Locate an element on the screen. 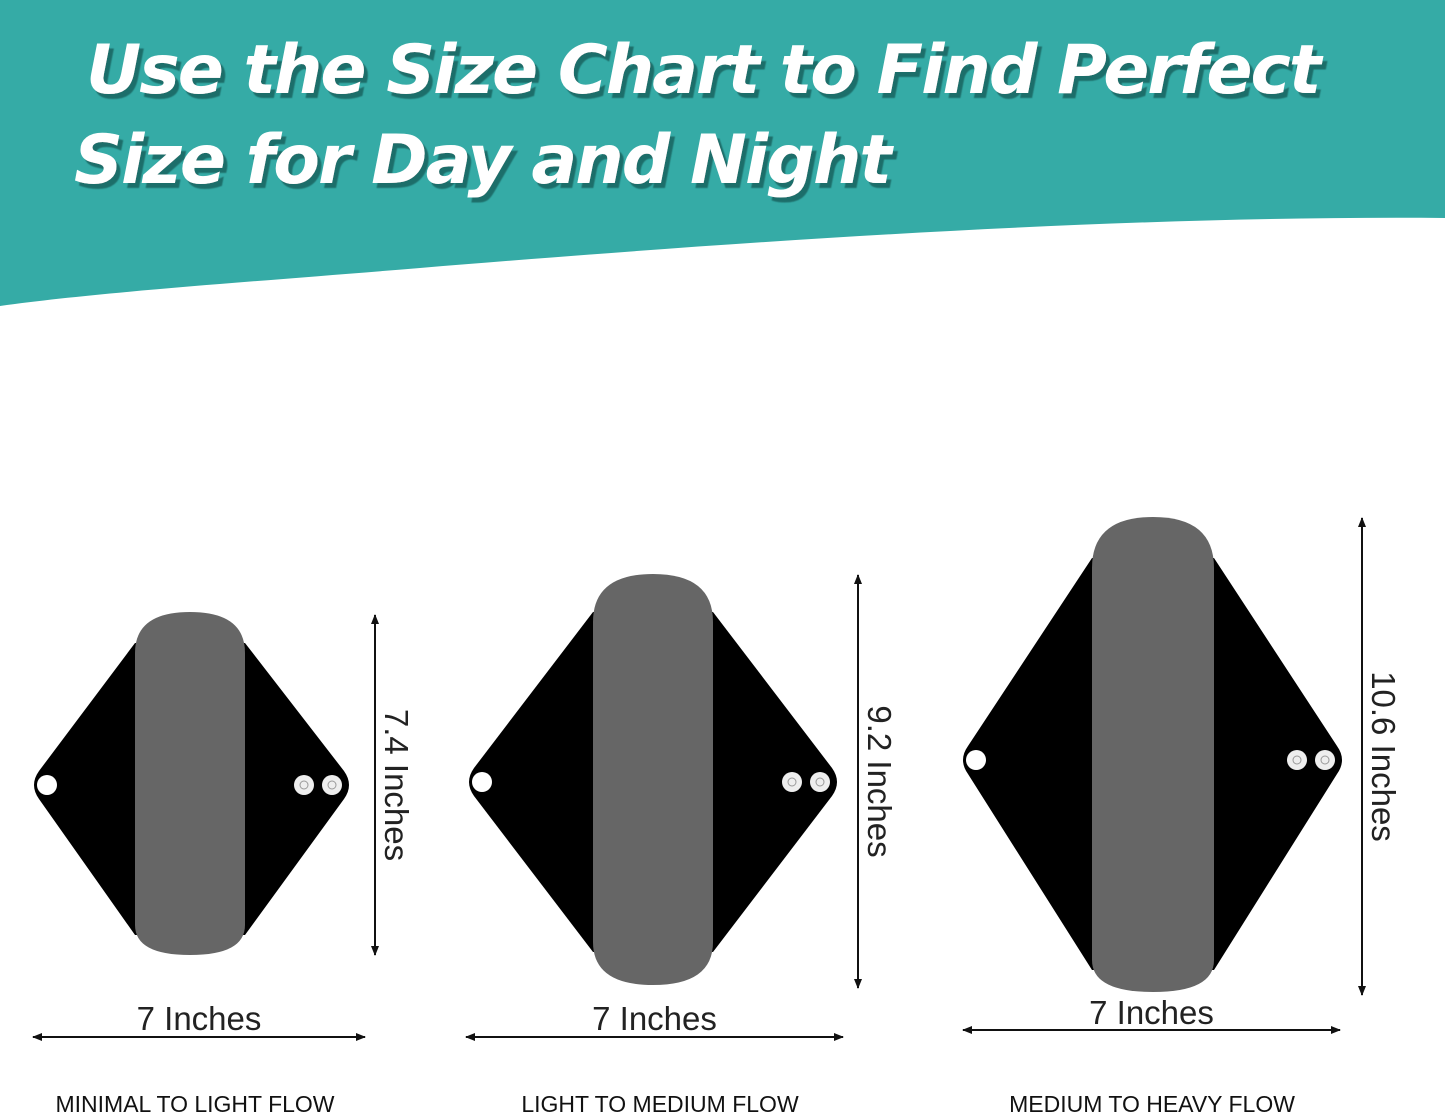 This screenshot has height=1116, width=1445. pad-2: 9.2 Inches 7 Inches LIGHT TO MEDIUM FLOW is located at coordinates (681, 845).